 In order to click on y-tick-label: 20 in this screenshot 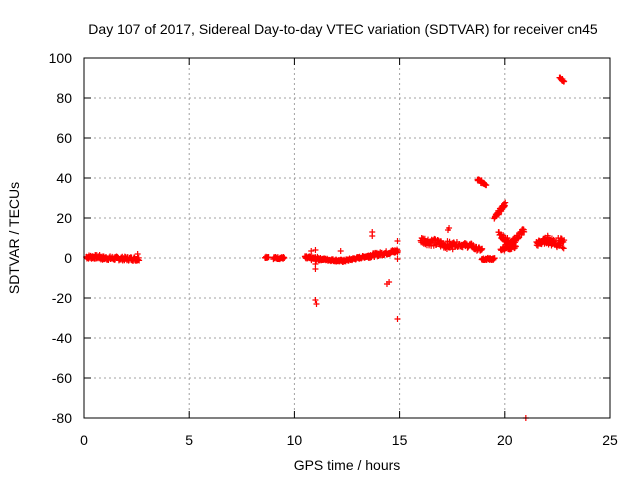, I will do `click(64, 218)`.